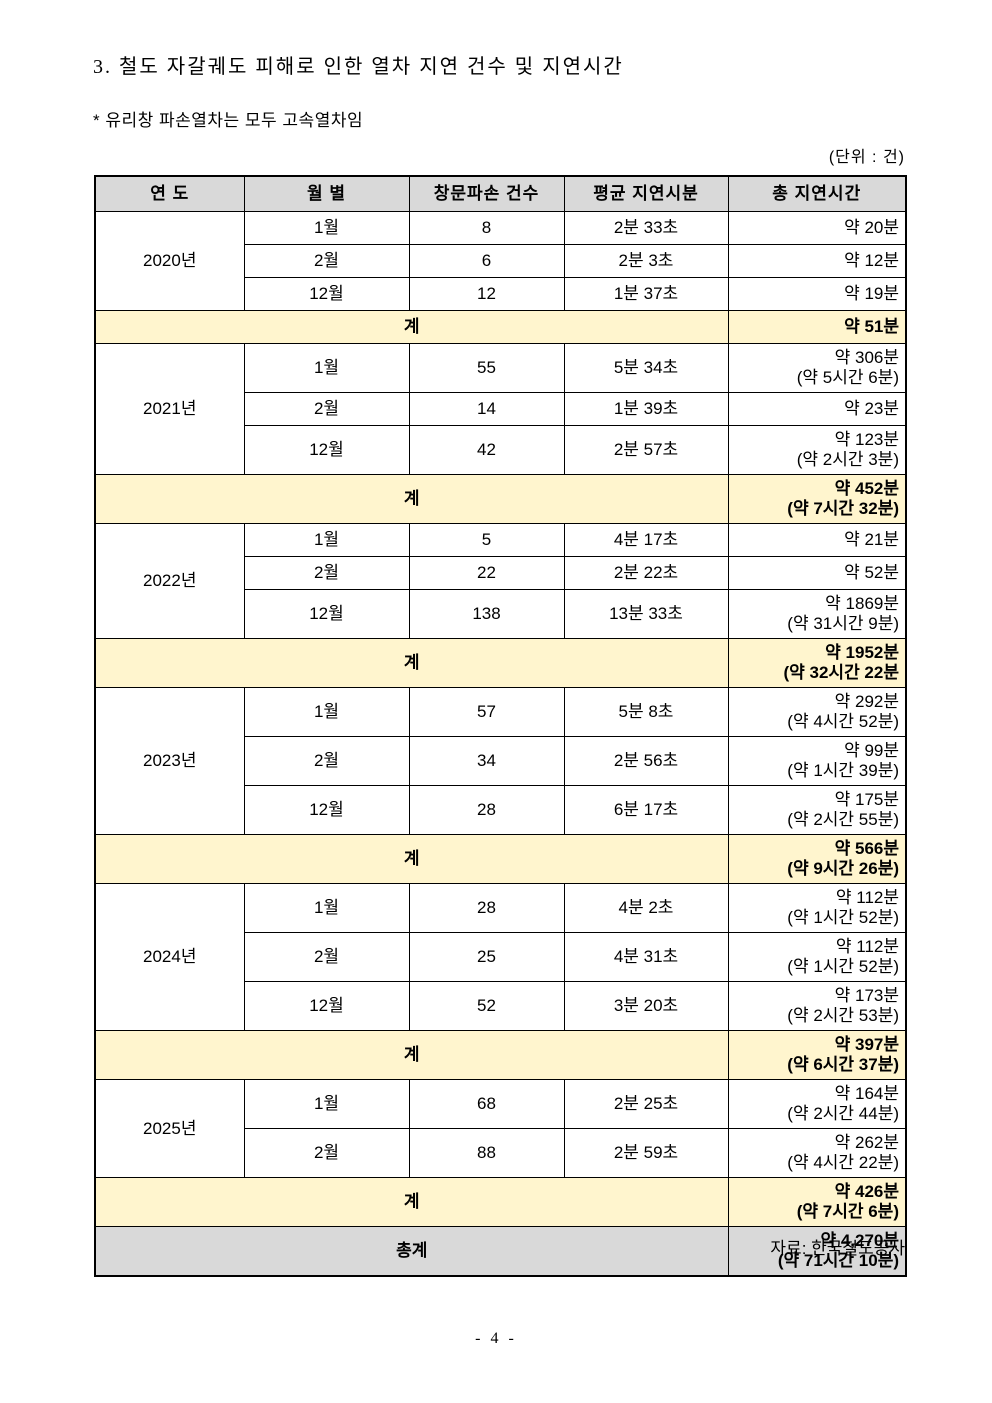 The image size is (992, 1403). What do you see at coordinates (817, 712) in the screenshot?
I see `total-delay-cell: 약 292분 (약 4시간 52분)` at bounding box center [817, 712].